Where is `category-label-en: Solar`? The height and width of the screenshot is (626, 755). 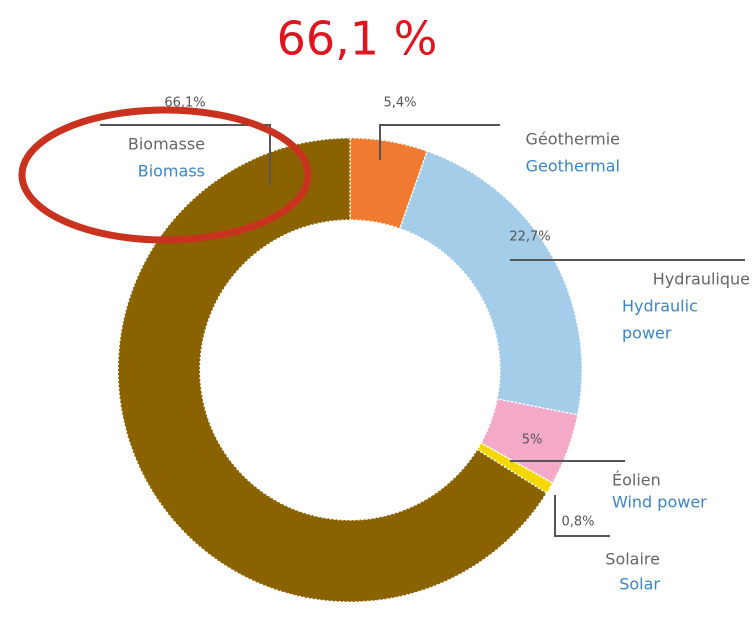 category-label-en: Solar is located at coordinates (639, 584).